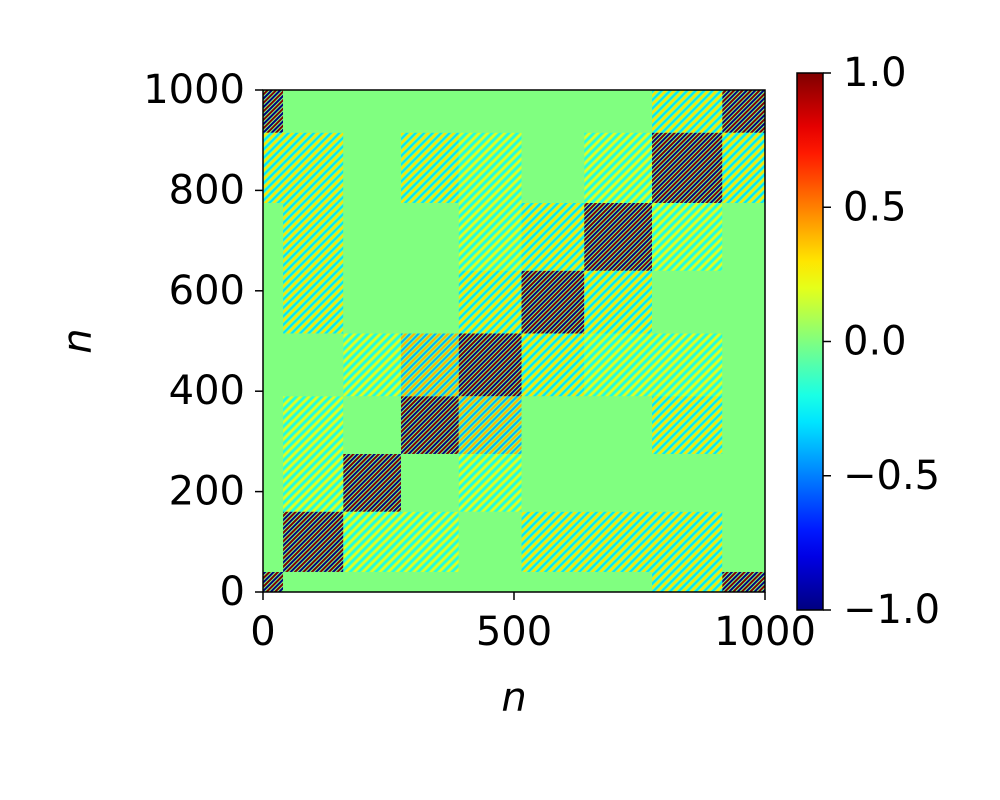 The image size is (1000, 800). I want to click on y-tick-label: 0, so click(232, 592).